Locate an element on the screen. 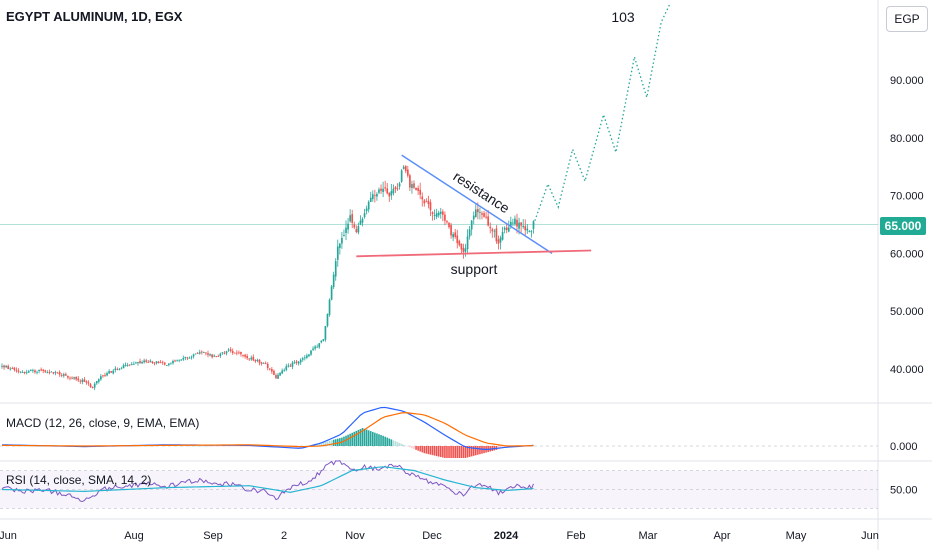 The width and height of the screenshot is (932, 555). support-line is located at coordinates (474, 253).